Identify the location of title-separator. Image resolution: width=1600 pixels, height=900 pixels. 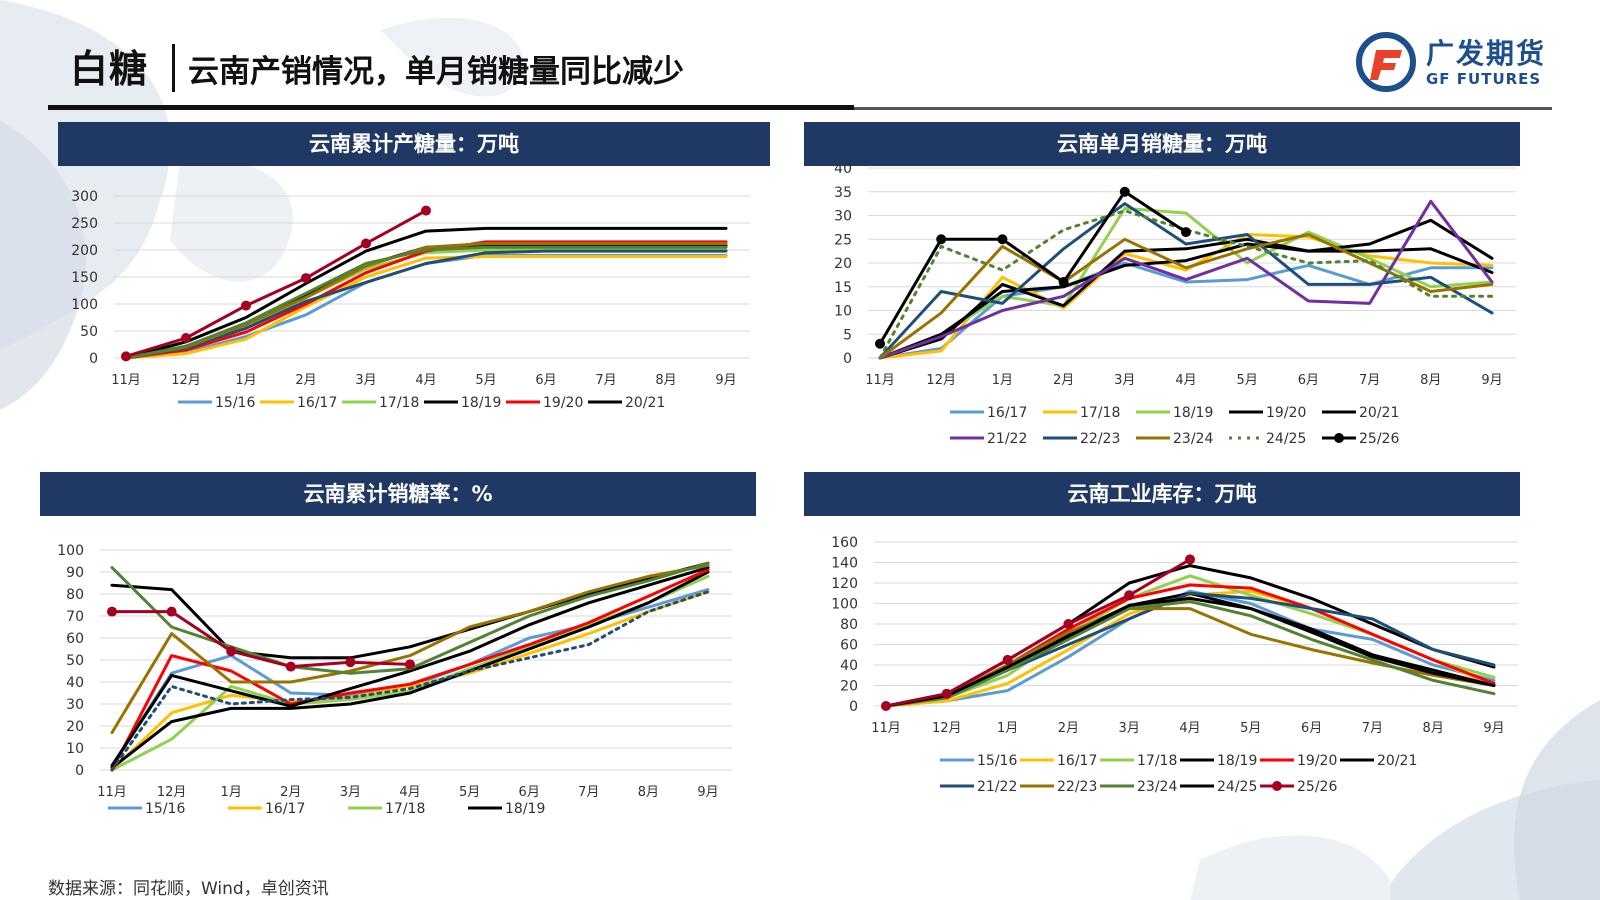
(173, 68).